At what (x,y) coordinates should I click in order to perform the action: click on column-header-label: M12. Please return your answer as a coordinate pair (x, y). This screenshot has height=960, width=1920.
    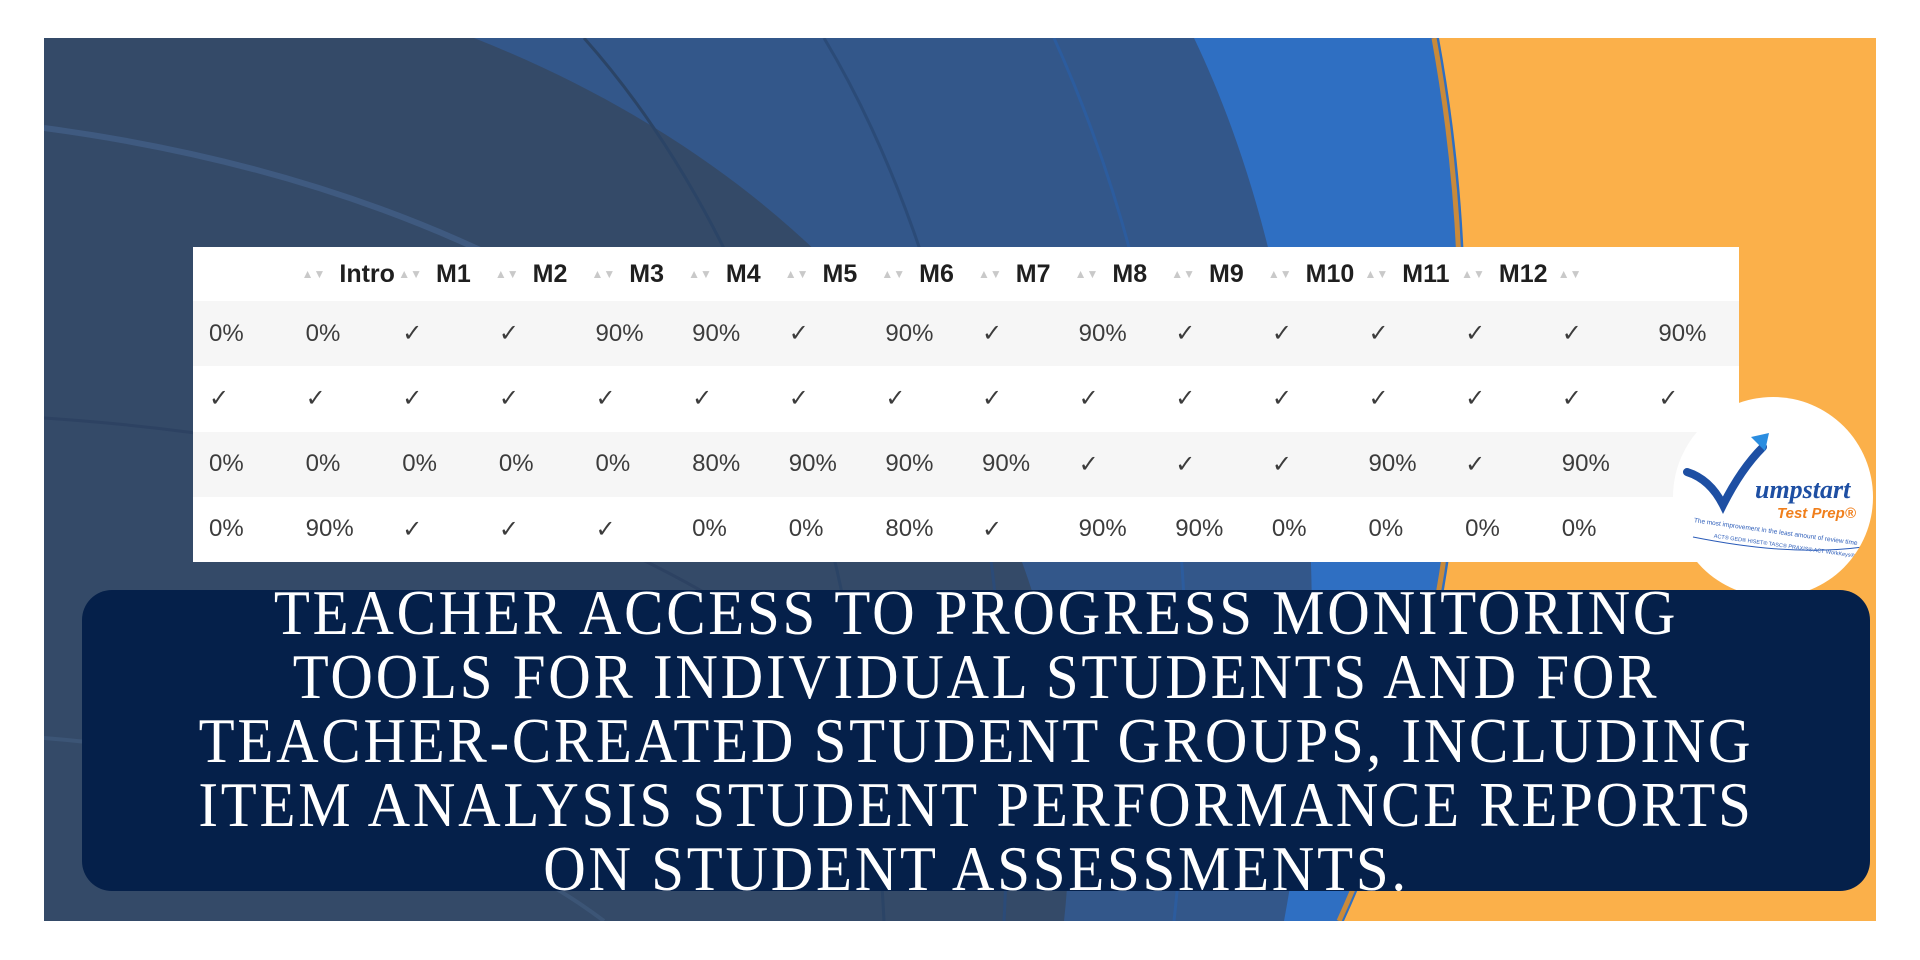
    Looking at the image, I should click on (1523, 273).